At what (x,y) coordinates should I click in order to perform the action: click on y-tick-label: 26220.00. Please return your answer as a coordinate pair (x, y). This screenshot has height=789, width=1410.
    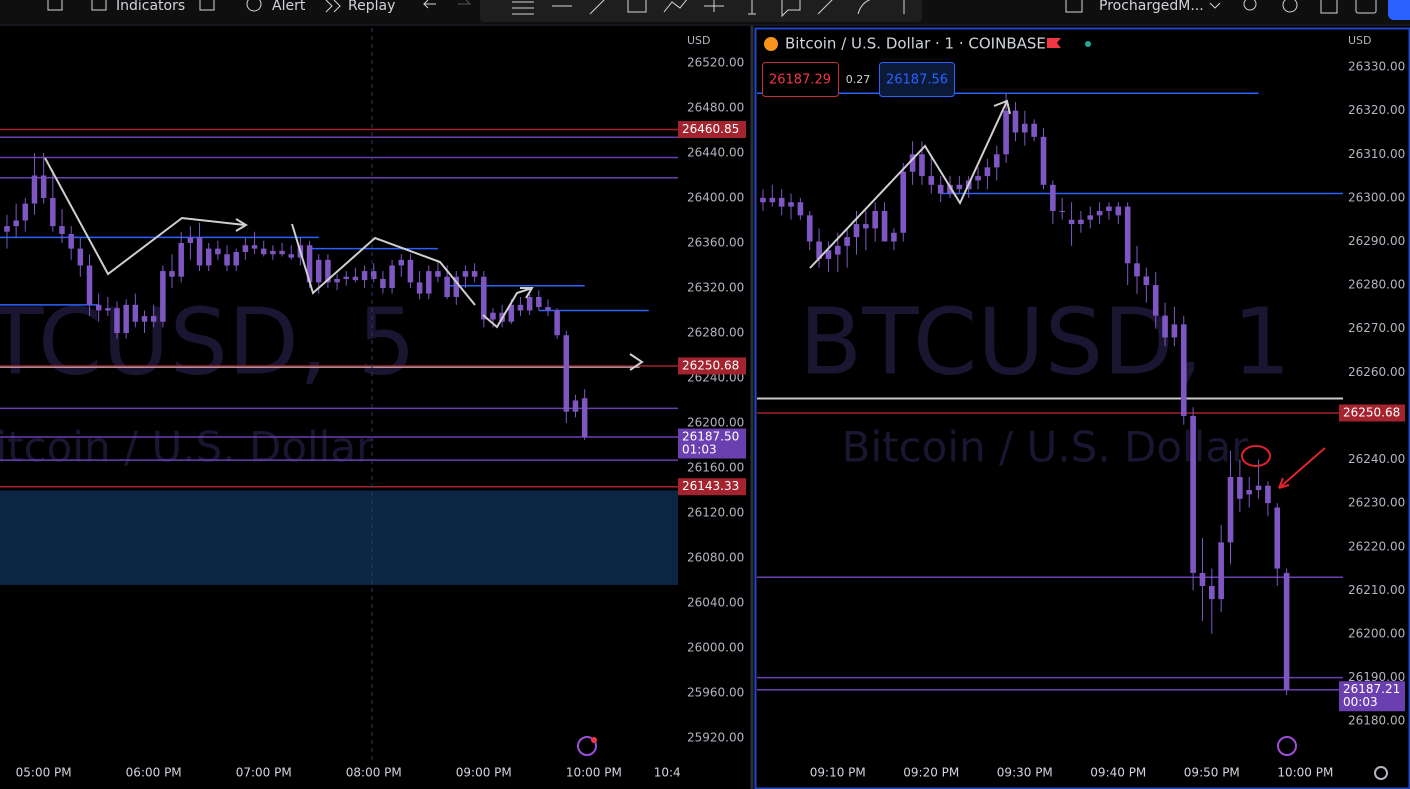
    Looking at the image, I should click on (1376, 546).